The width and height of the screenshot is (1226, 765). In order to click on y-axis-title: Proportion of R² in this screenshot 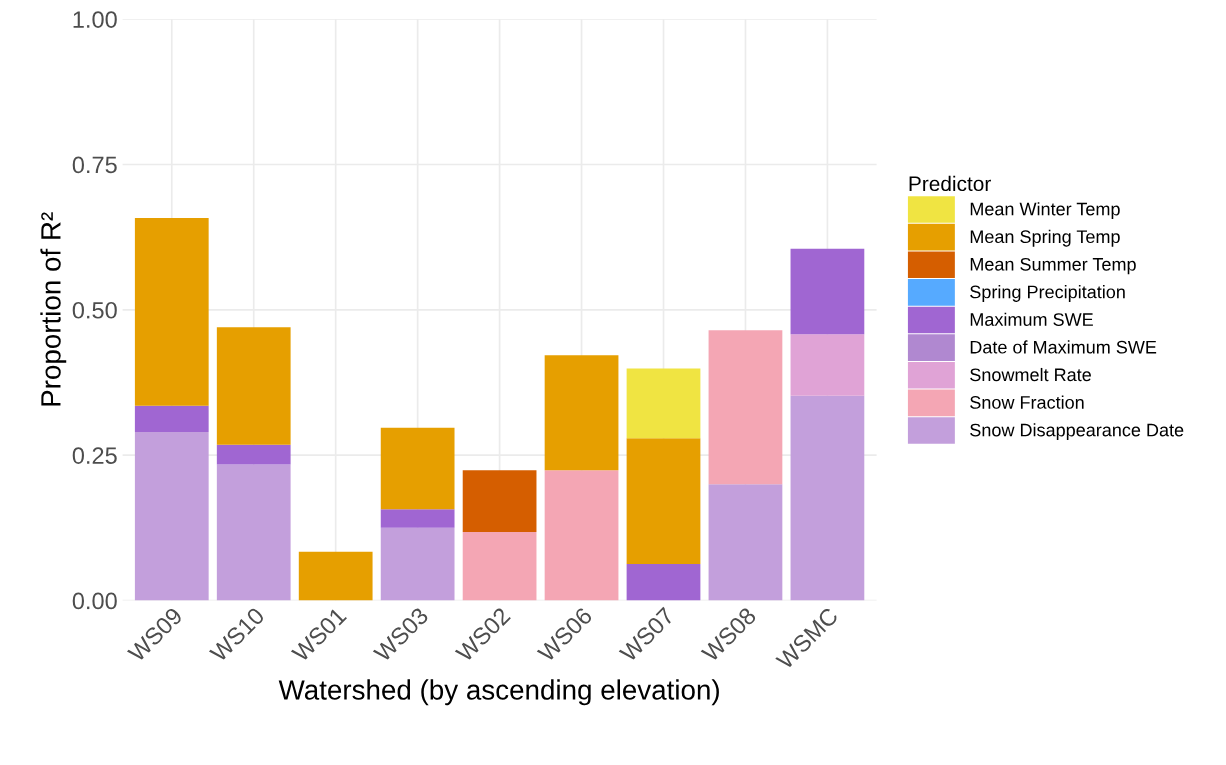, I will do `click(53, 309)`.